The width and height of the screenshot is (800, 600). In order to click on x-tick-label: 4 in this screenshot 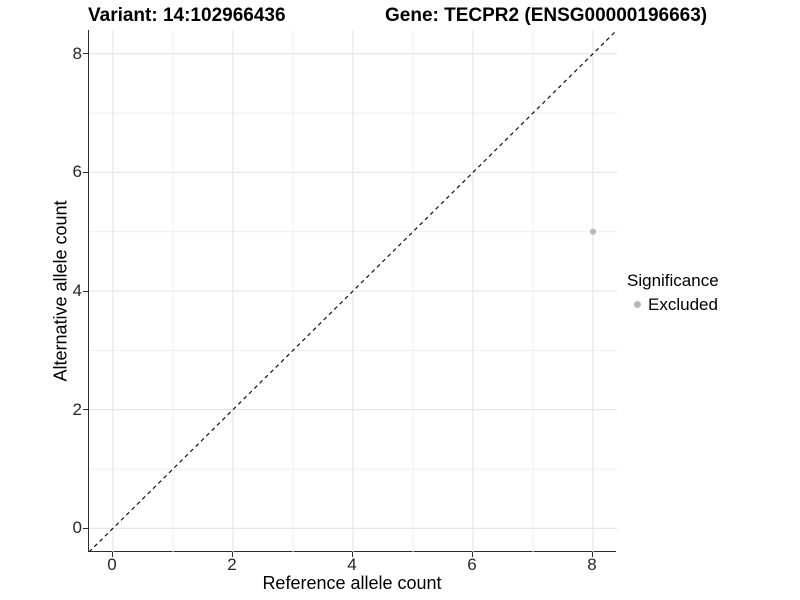, I will do `click(352, 564)`.